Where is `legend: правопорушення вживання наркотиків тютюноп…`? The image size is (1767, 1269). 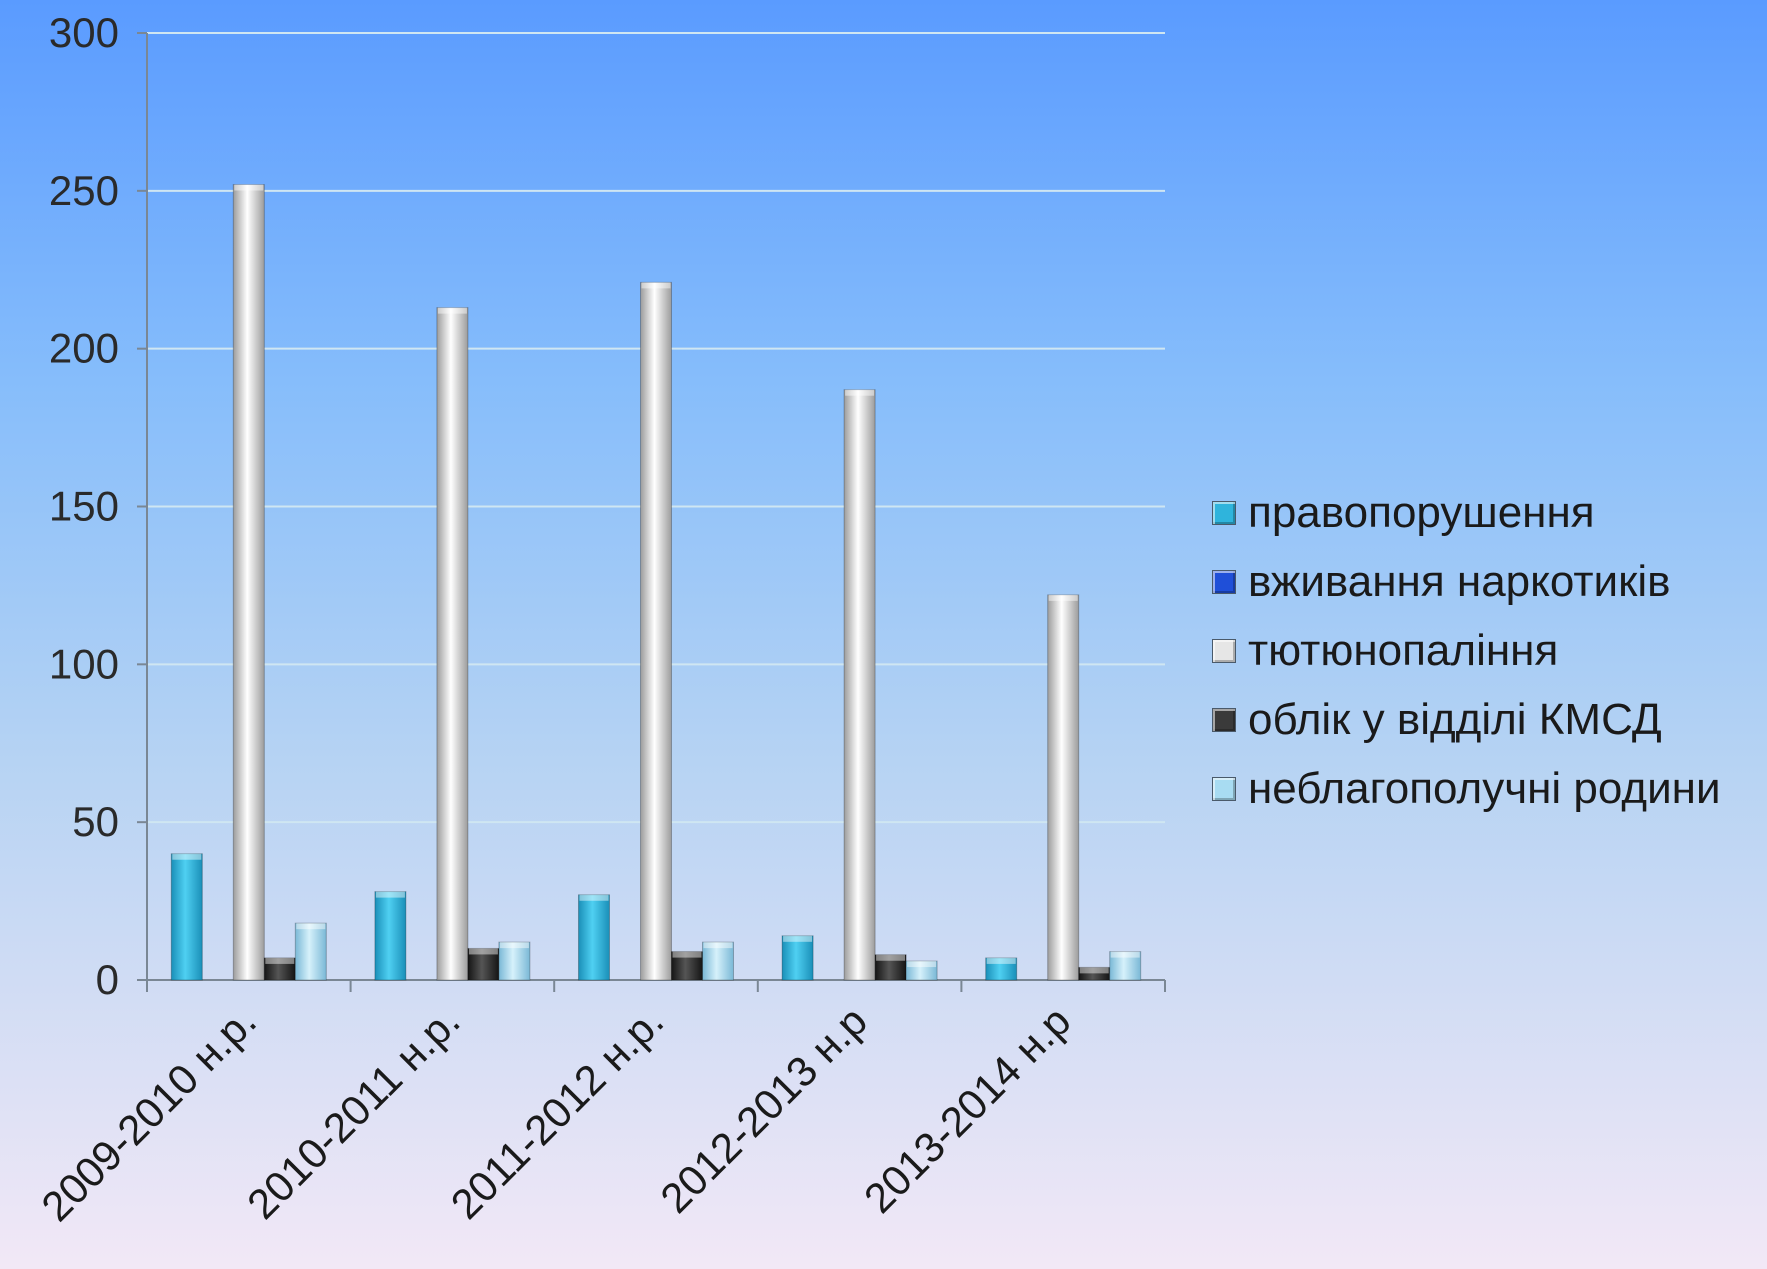 legend: правопорушення вживання наркотиків тютюноп… is located at coordinates (1466, 650).